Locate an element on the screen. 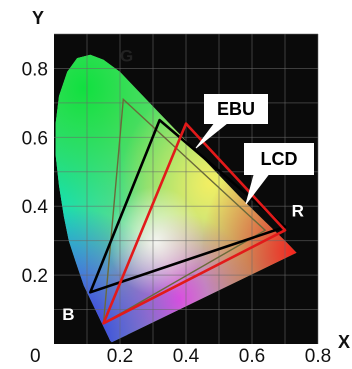  x-axis-title: X is located at coordinates (344, 342).